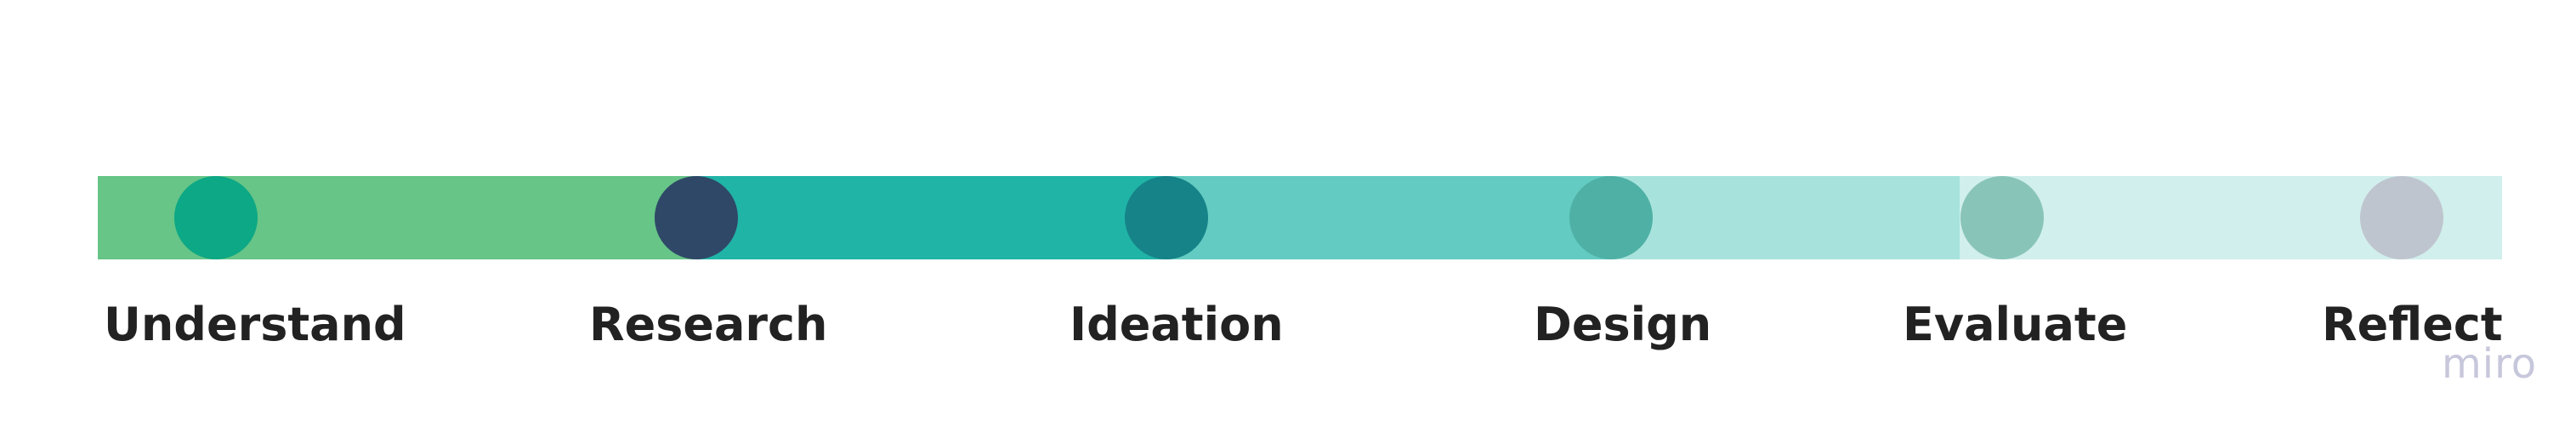 Image resolution: width=2576 pixels, height=438 pixels. Describe the element at coordinates (933, 217) in the screenshot. I see `stage-bar-research` at that location.